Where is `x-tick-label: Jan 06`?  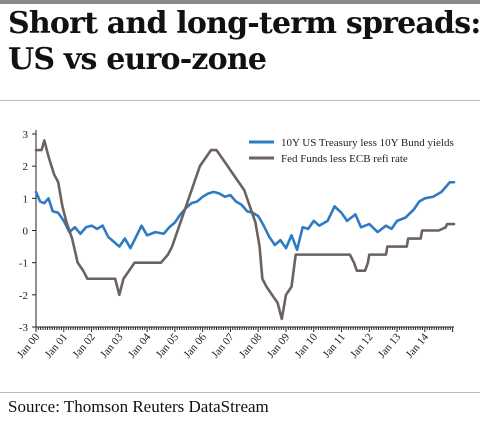 x-tick-label: Jan 06 is located at coordinates (195, 346).